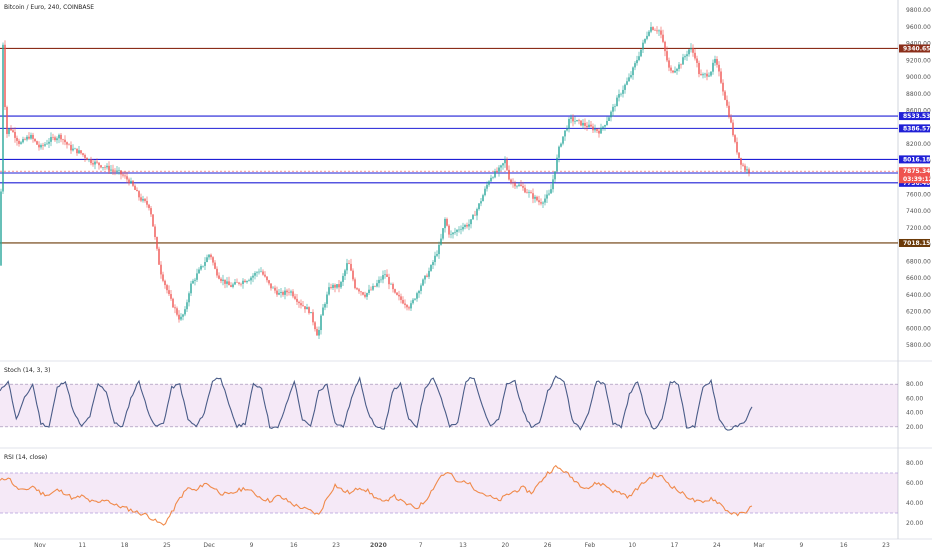 Image resolution: width=932 pixels, height=550 pixels. I want to click on time-tick-label: 10, so click(632, 545).